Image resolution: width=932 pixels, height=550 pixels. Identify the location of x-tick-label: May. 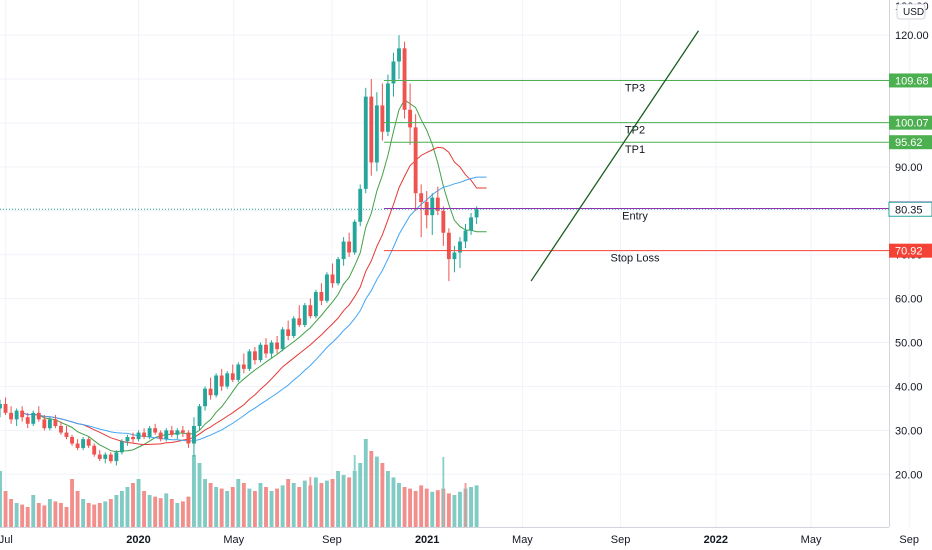
(233, 540).